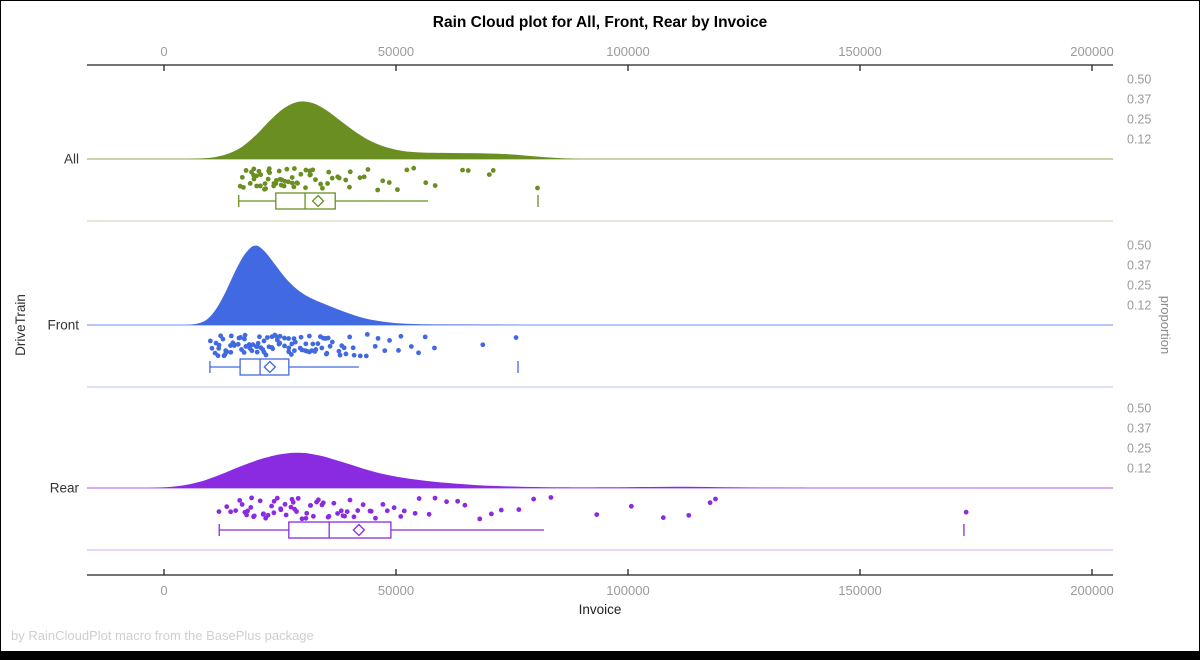 The width and height of the screenshot is (1200, 660). Describe the element at coordinates (627, 590) in the screenshot. I see `x-axis-tick-label-bottom: 100000` at that location.